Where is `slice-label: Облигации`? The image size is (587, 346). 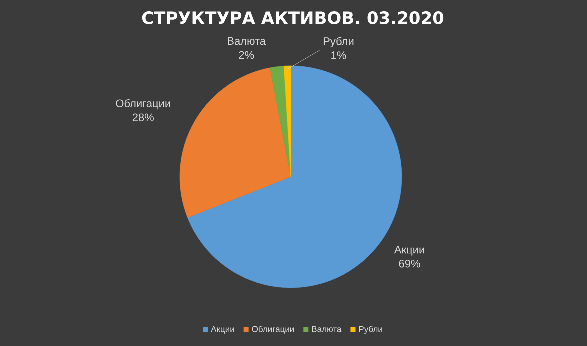 slice-label: Облигации is located at coordinates (143, 104).